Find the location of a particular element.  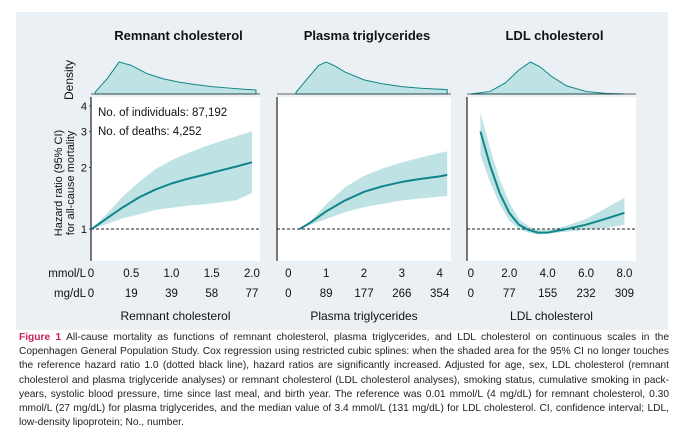

x-tick-label-mmol: 3 is located at coordinates (402, 274).